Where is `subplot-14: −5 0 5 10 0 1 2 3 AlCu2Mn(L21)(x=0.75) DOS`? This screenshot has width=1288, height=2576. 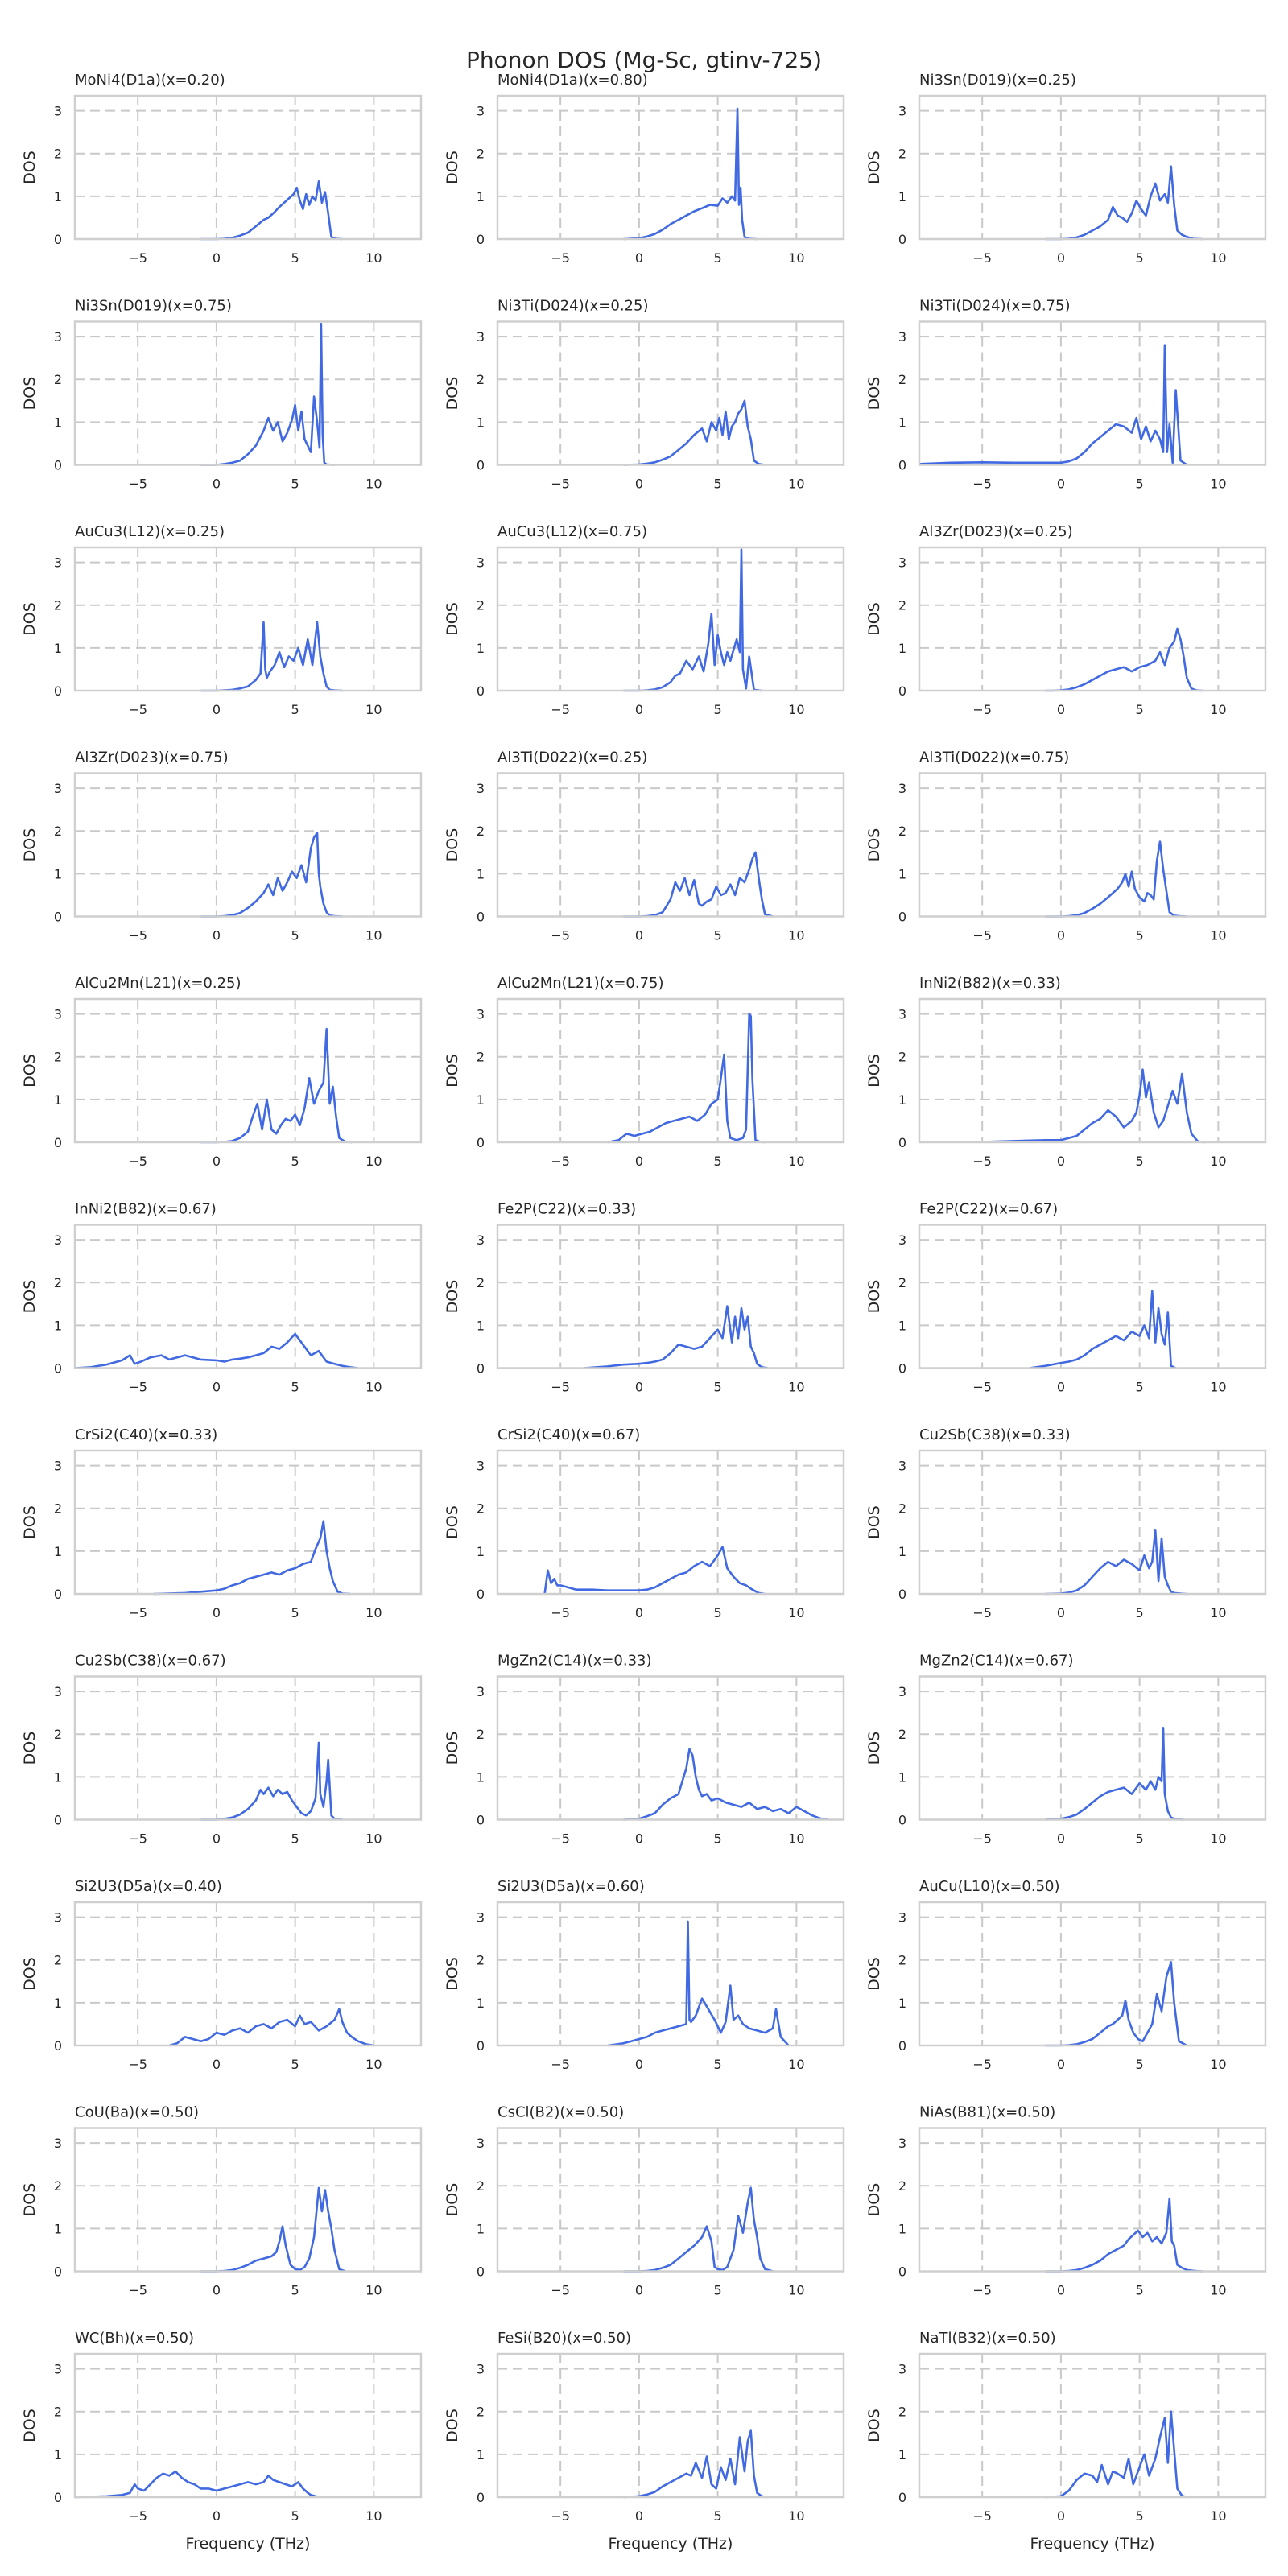 subplot-14: −5 0 5 10 0 1 2 3 AlCu2Mn(L21)(x=0.75) DOS is located at coordinates (644, 1072).